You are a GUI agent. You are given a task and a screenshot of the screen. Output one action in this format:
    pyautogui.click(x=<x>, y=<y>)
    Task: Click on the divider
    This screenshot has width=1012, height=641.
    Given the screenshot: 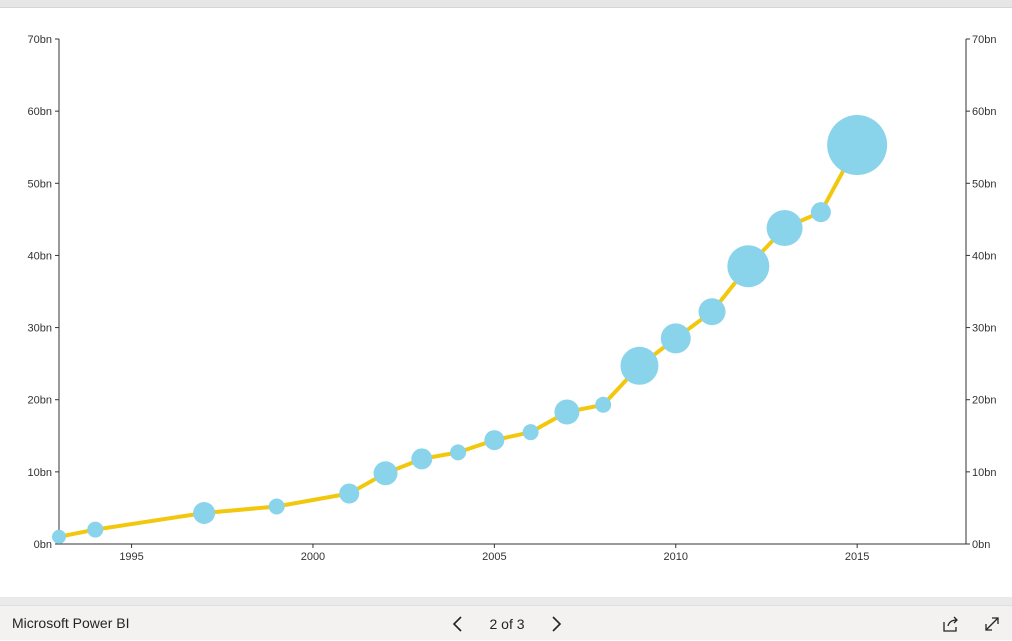 What is the action you would take?
    pyautogui.click(x=506, y=601)
    